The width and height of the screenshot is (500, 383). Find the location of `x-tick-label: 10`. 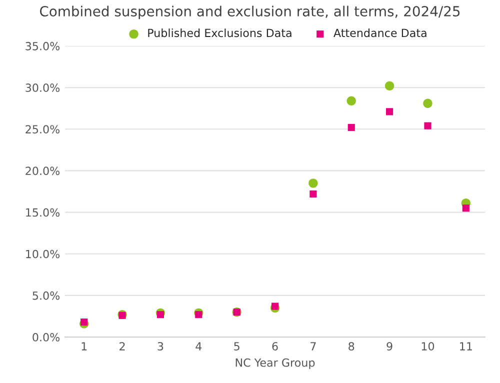

x-tick-label: 10 is located at coordinates (428, 346).